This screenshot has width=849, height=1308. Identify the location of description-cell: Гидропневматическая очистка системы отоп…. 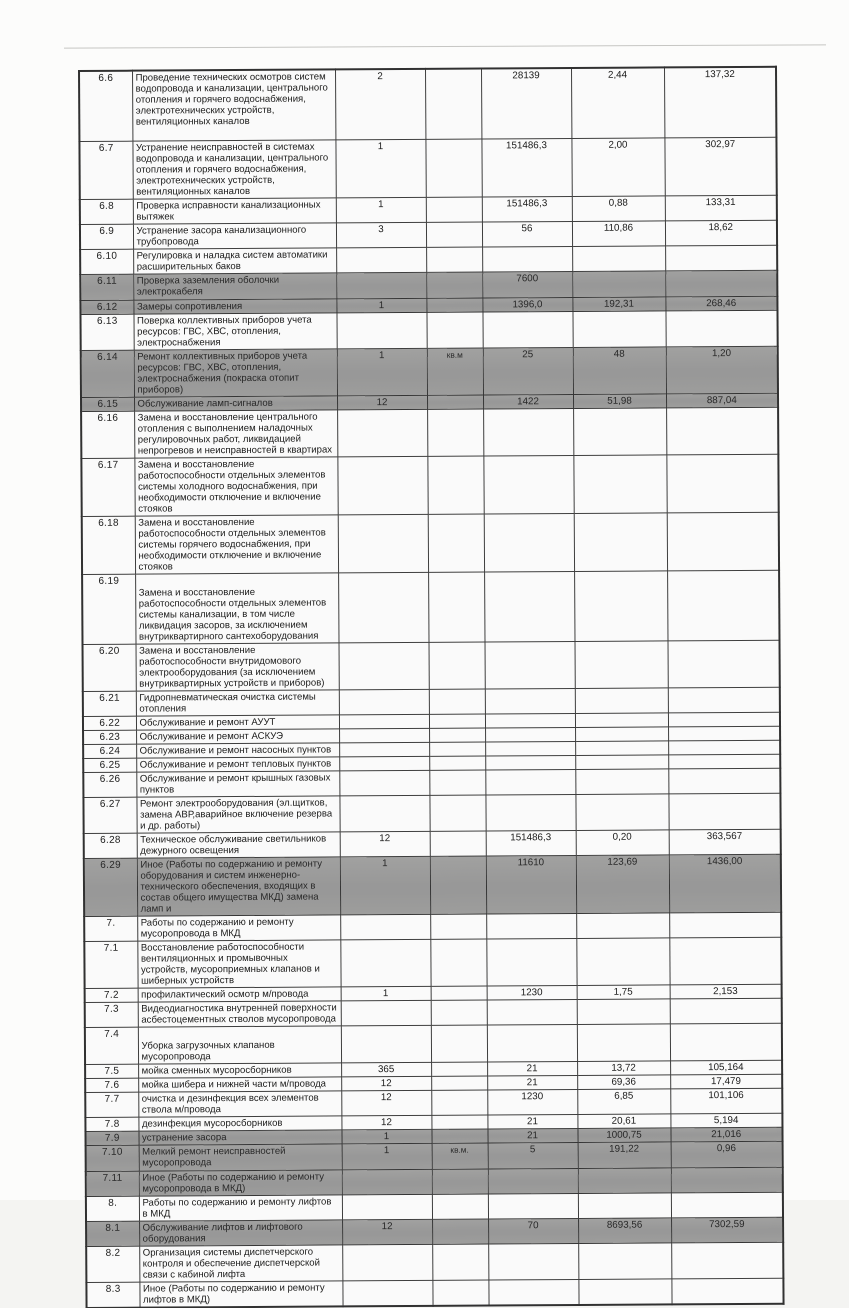
(237, 702).